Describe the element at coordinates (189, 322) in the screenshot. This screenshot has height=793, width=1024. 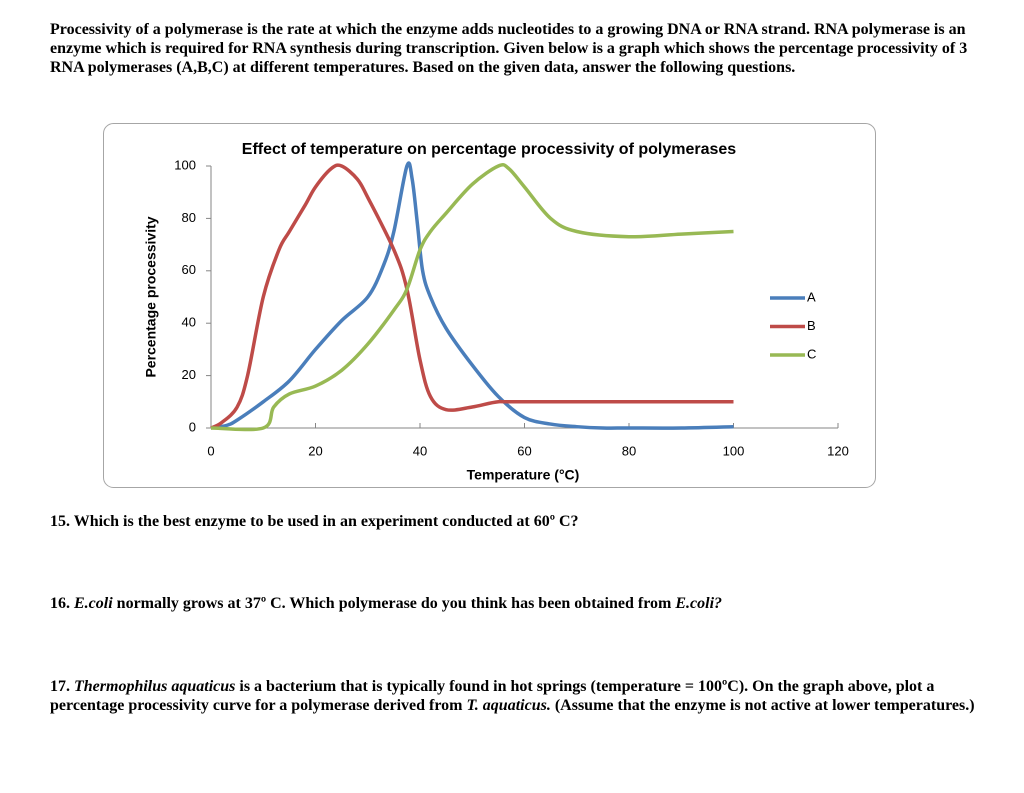
I see `y-tick-label: 40` at that location.